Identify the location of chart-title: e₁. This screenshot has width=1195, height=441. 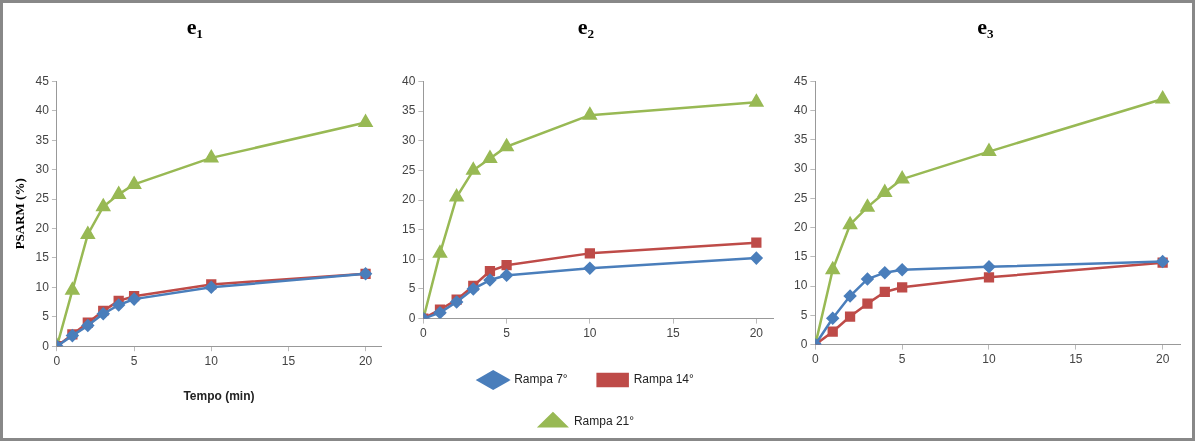
(195, 26).